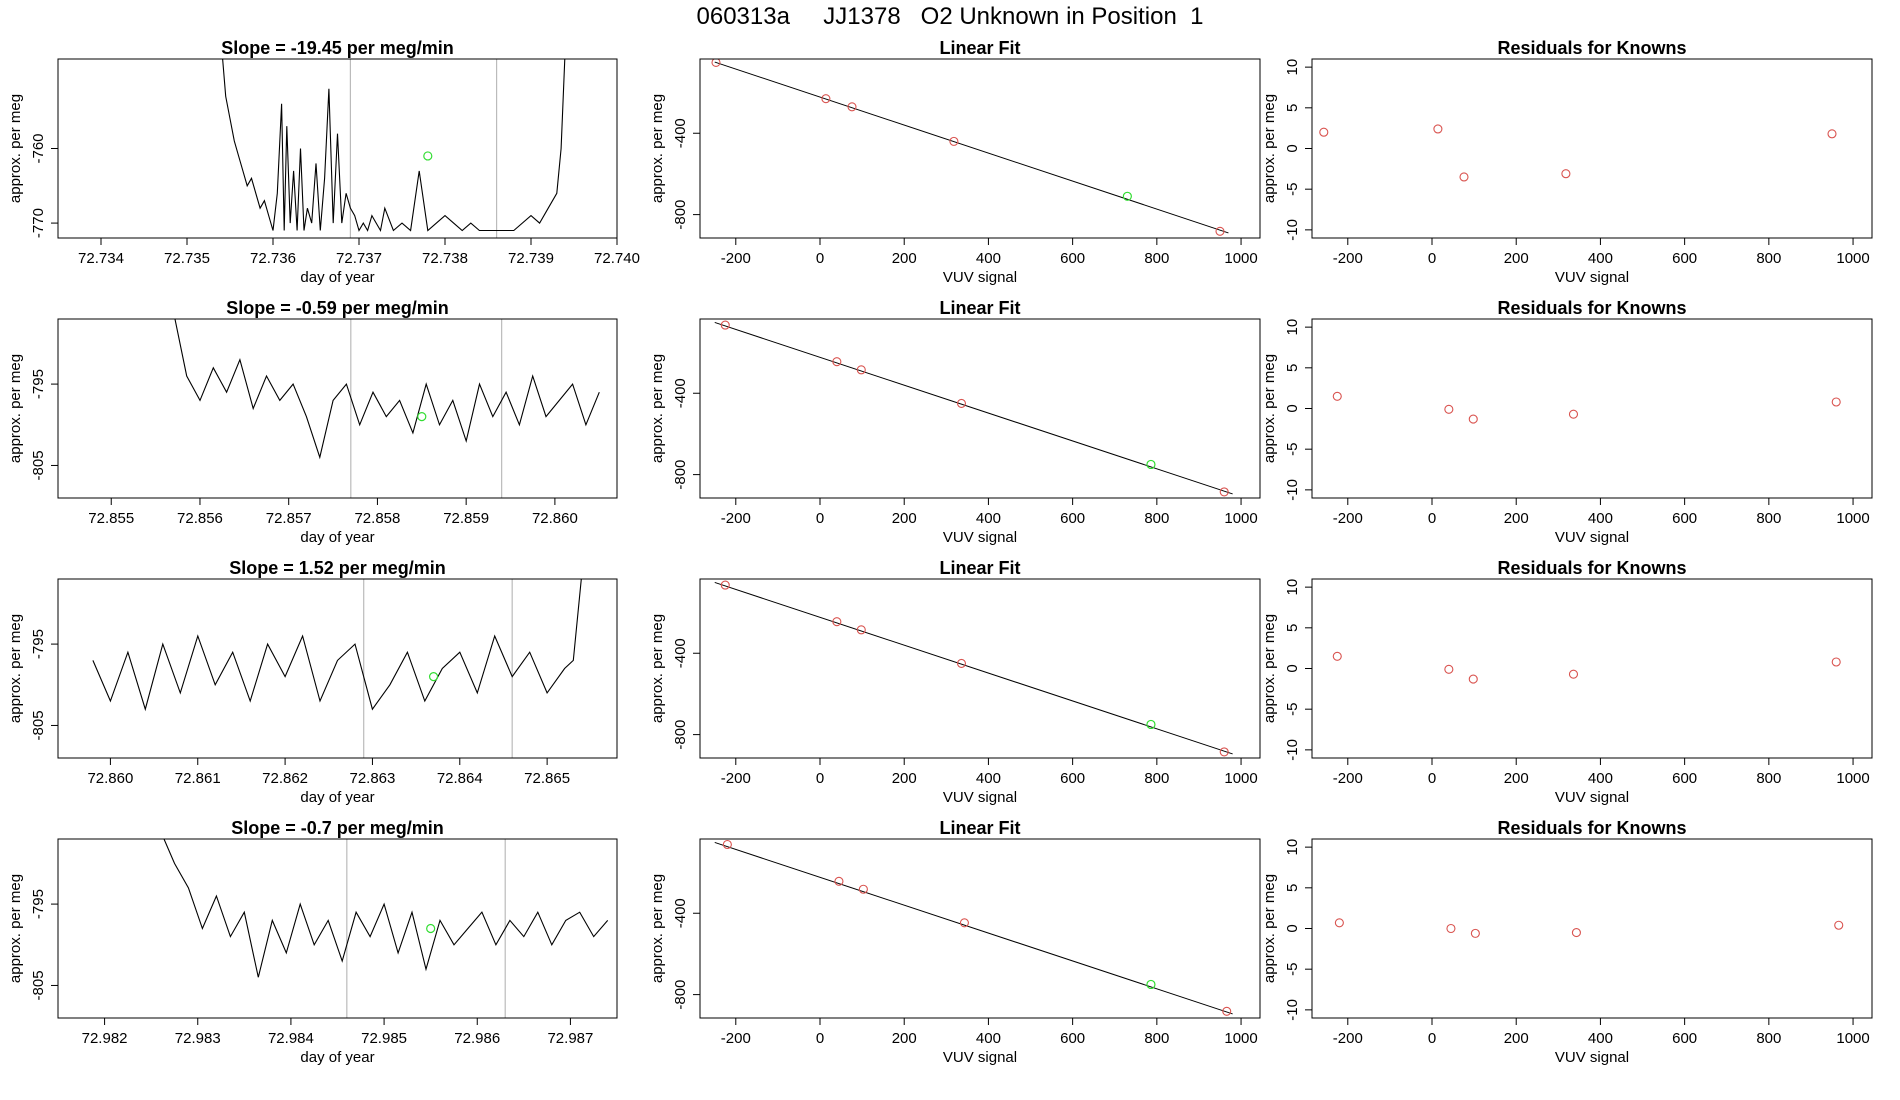  I want to click on figure-title-bar: 060313a JJ1378 O2 Unknown in Position 1, so click(950, 17).